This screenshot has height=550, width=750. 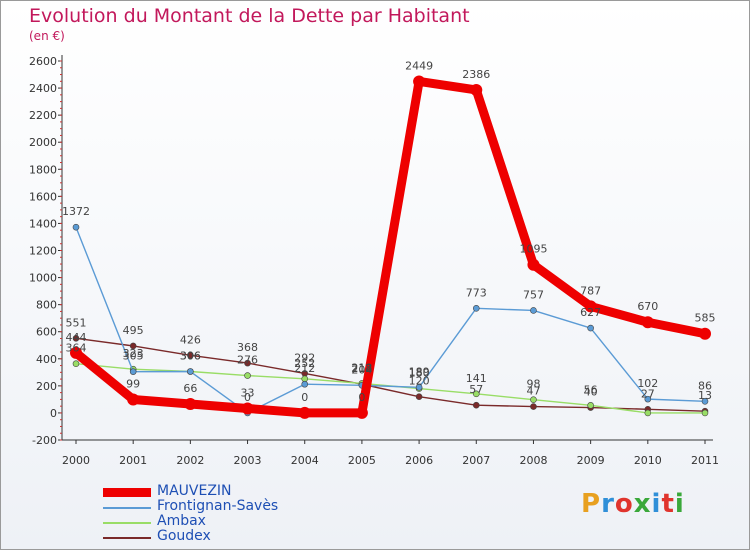 What do you see at coordinates (304, 363) in the screenshot?
I see `data-label: 252` at bounding box center [304, 363].